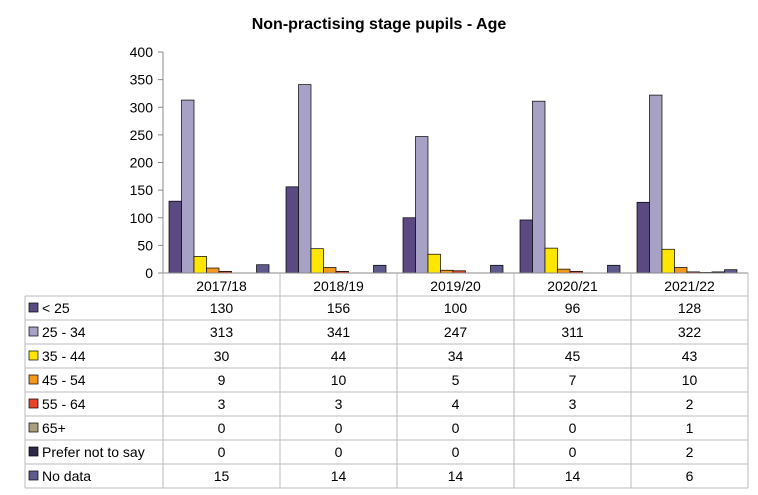 Image resolution: width=758 pixels, height=495 pixels. Describe the element at coordinates (690, 332) in the screenshot. I see `table-cell-value: 322` at that location.